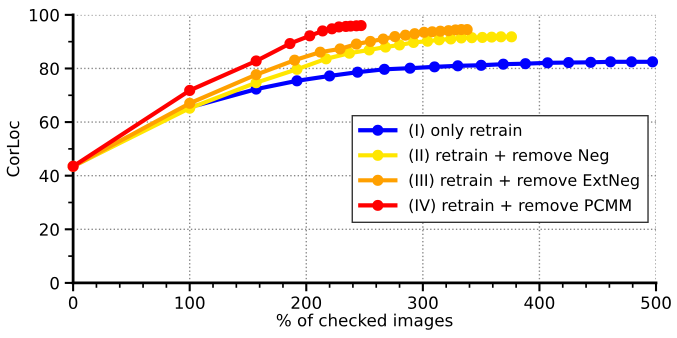 Image resolution: width=677 pixels, height=338 pixels. Describe the element at coordinates (49, 176) in the screenshot. I see `y-tick-label: 40` at that location.